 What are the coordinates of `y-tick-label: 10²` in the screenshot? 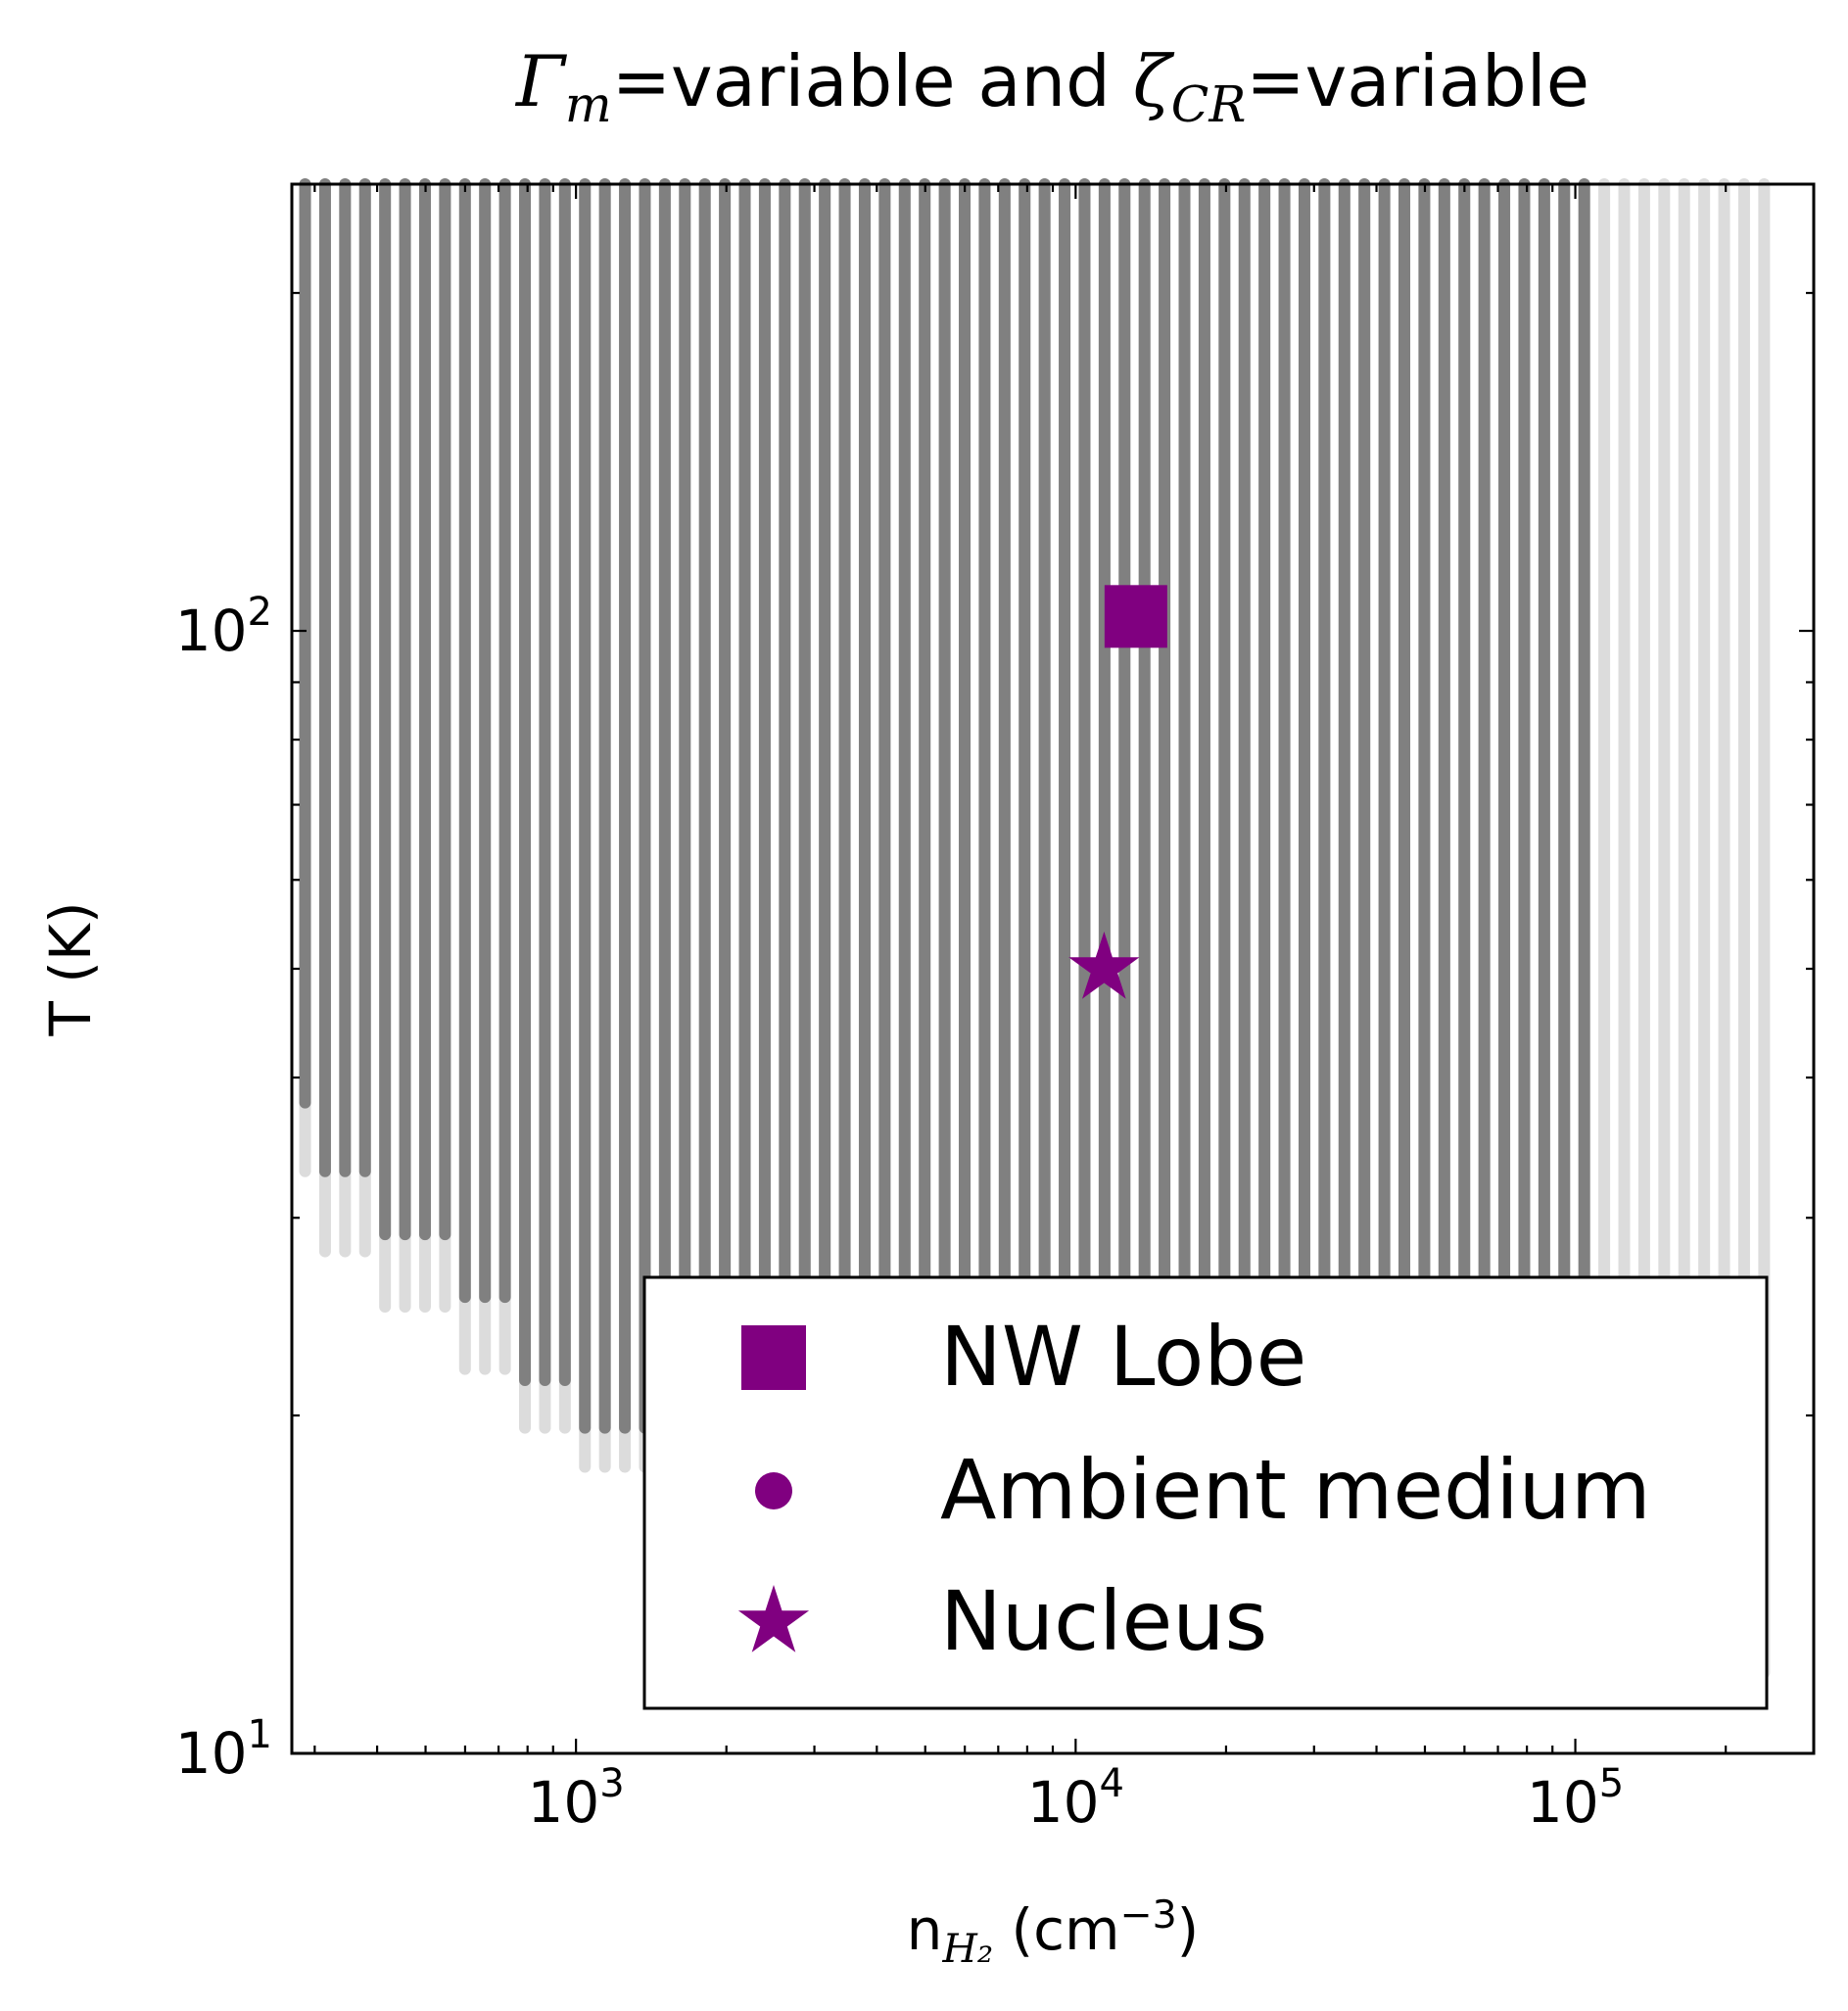 It's located at (223, 627).